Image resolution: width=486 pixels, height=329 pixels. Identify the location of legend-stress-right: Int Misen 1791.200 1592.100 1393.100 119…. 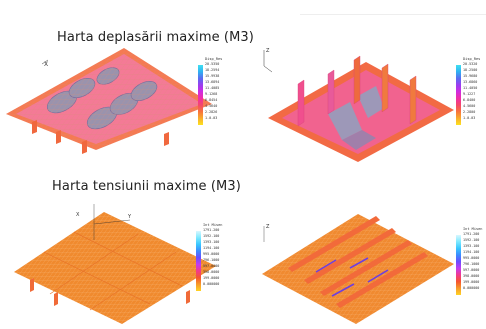
(469, 261).